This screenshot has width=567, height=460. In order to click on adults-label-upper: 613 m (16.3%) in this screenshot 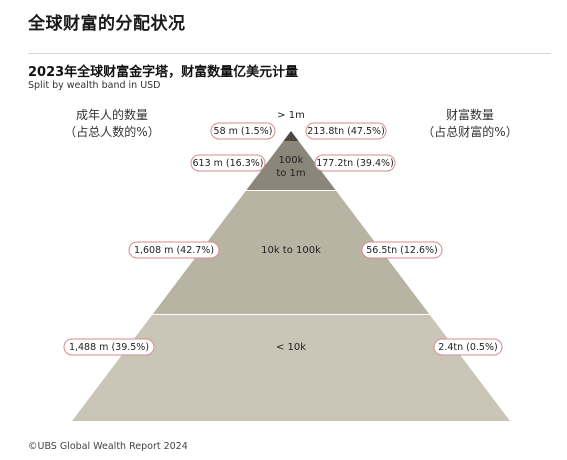, I will do `click(227, 163)`.